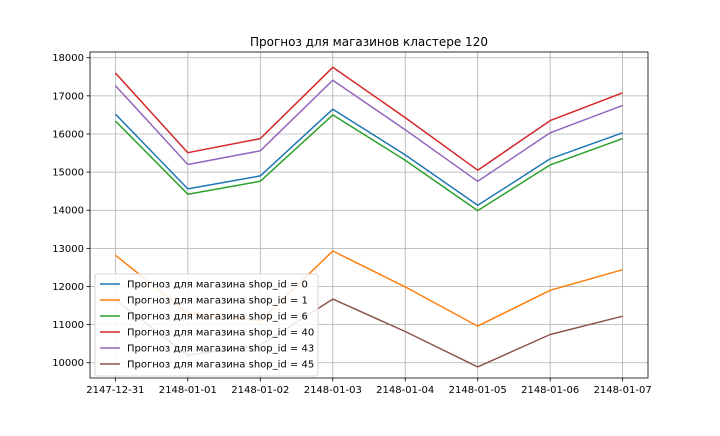 The height and width of the screenshot is (436, 720). Describe the element at coordinates (220, 349) in the screenshot. I see `legend-label: Прогноз для магазина shop_id = 43` at that location.